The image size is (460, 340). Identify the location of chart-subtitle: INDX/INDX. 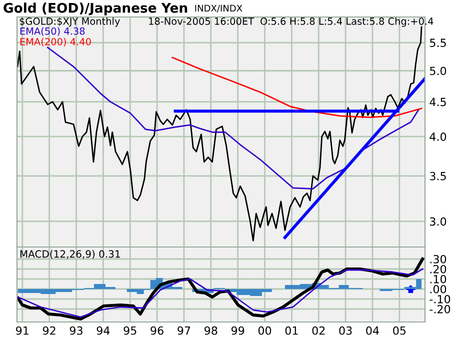
(218, 8).